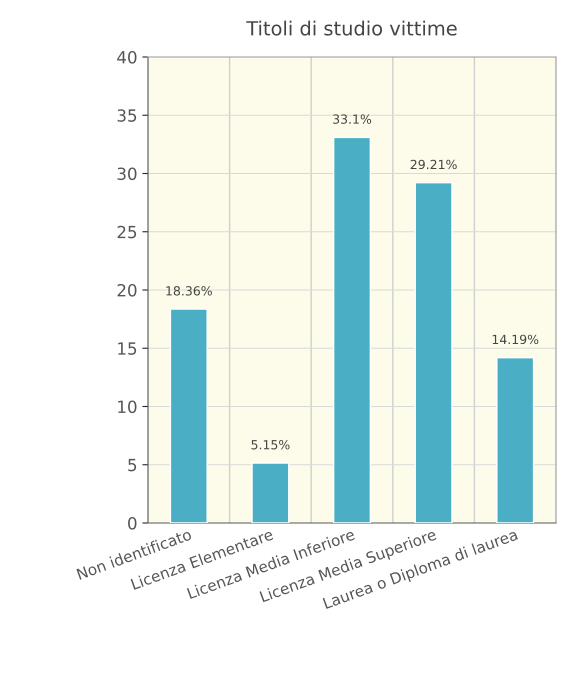 Image resolution: width=561 pixels, height=697 pixels. Describe the element at coordinates (132, 523) in the screenshot. I see `y-tick-label: 0` at that location.